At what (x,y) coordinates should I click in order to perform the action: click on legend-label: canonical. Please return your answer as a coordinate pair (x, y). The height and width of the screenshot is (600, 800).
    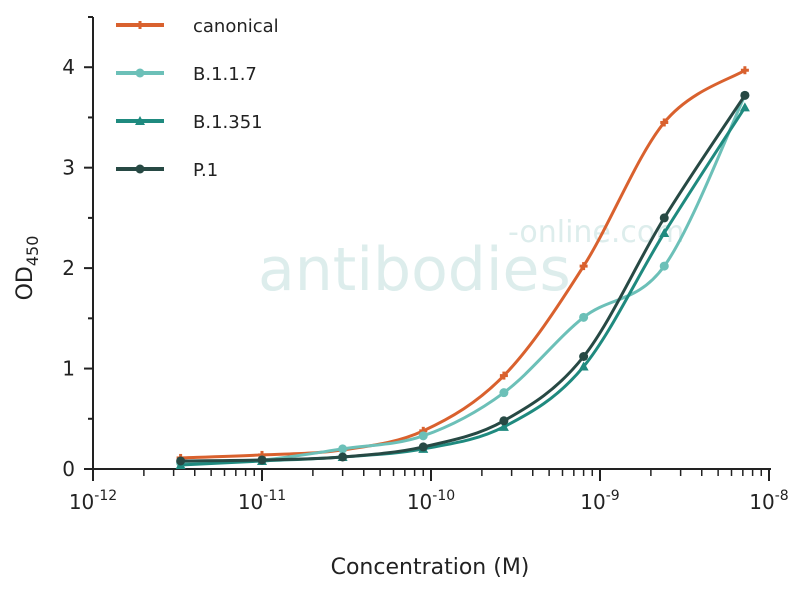
    Looking at the image, I should click on (236, 26).